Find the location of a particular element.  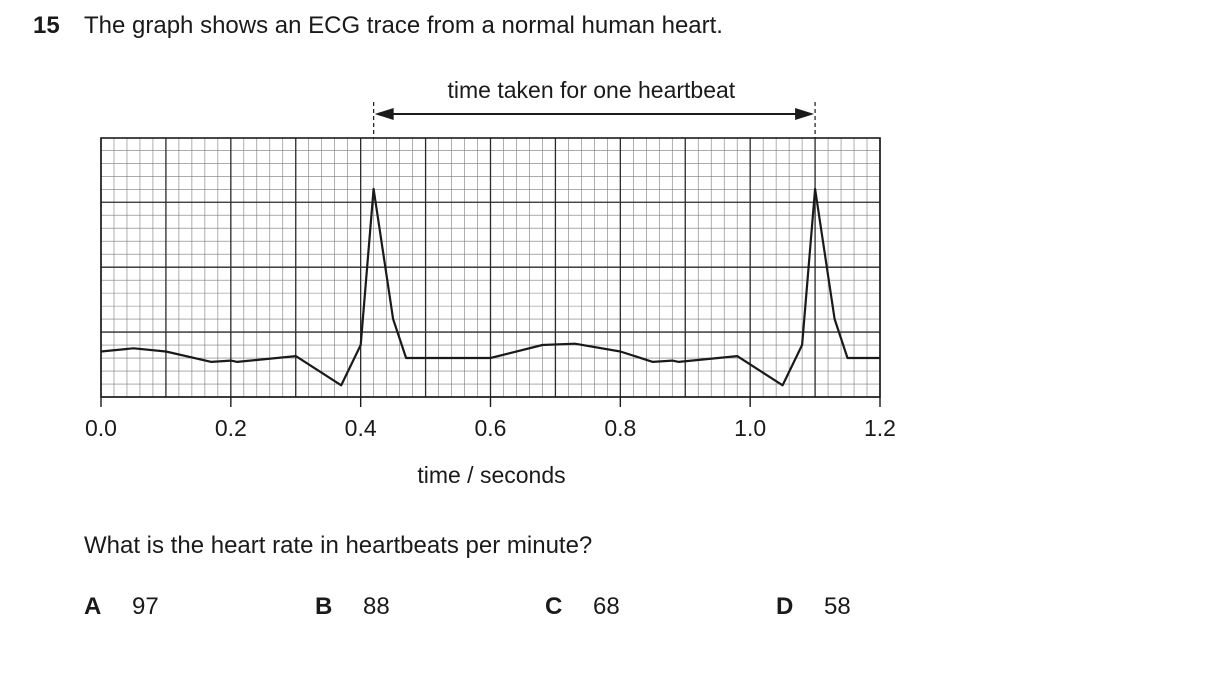

x-tick-label: 0.4 is located at coordinates (361, 428).